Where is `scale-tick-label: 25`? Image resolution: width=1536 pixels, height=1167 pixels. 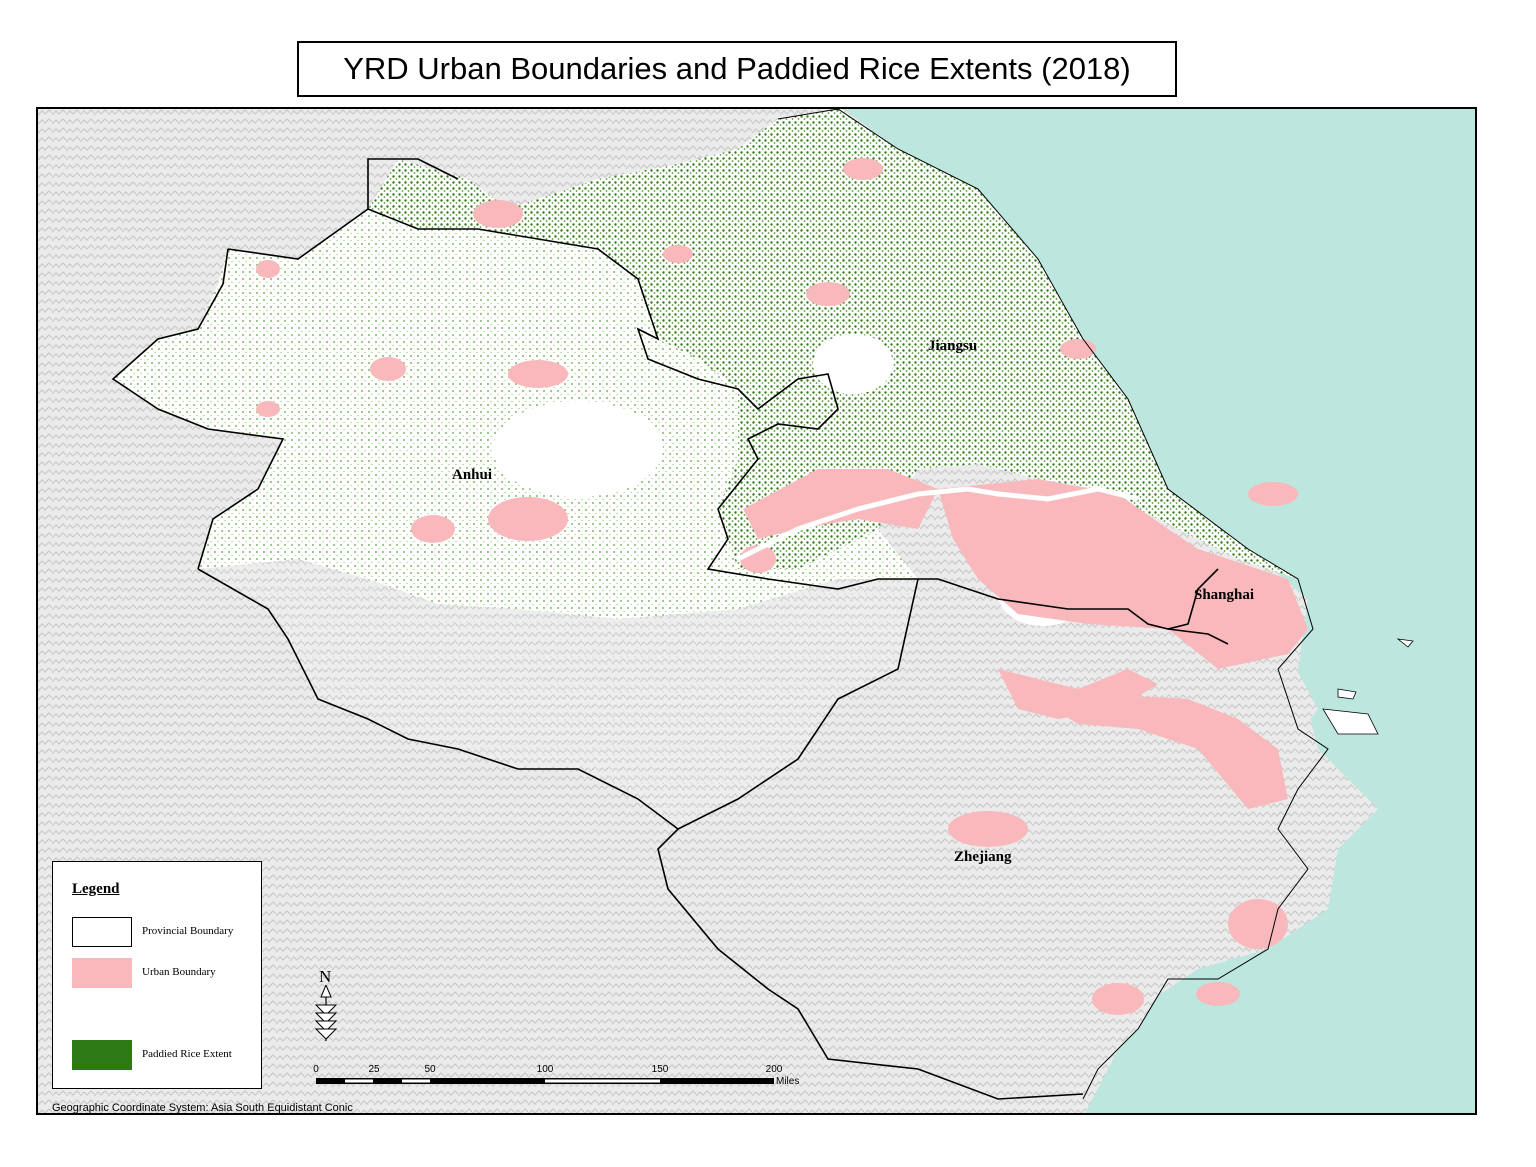 scale-tick-label: 25 is located at coordinates (374, 1069).